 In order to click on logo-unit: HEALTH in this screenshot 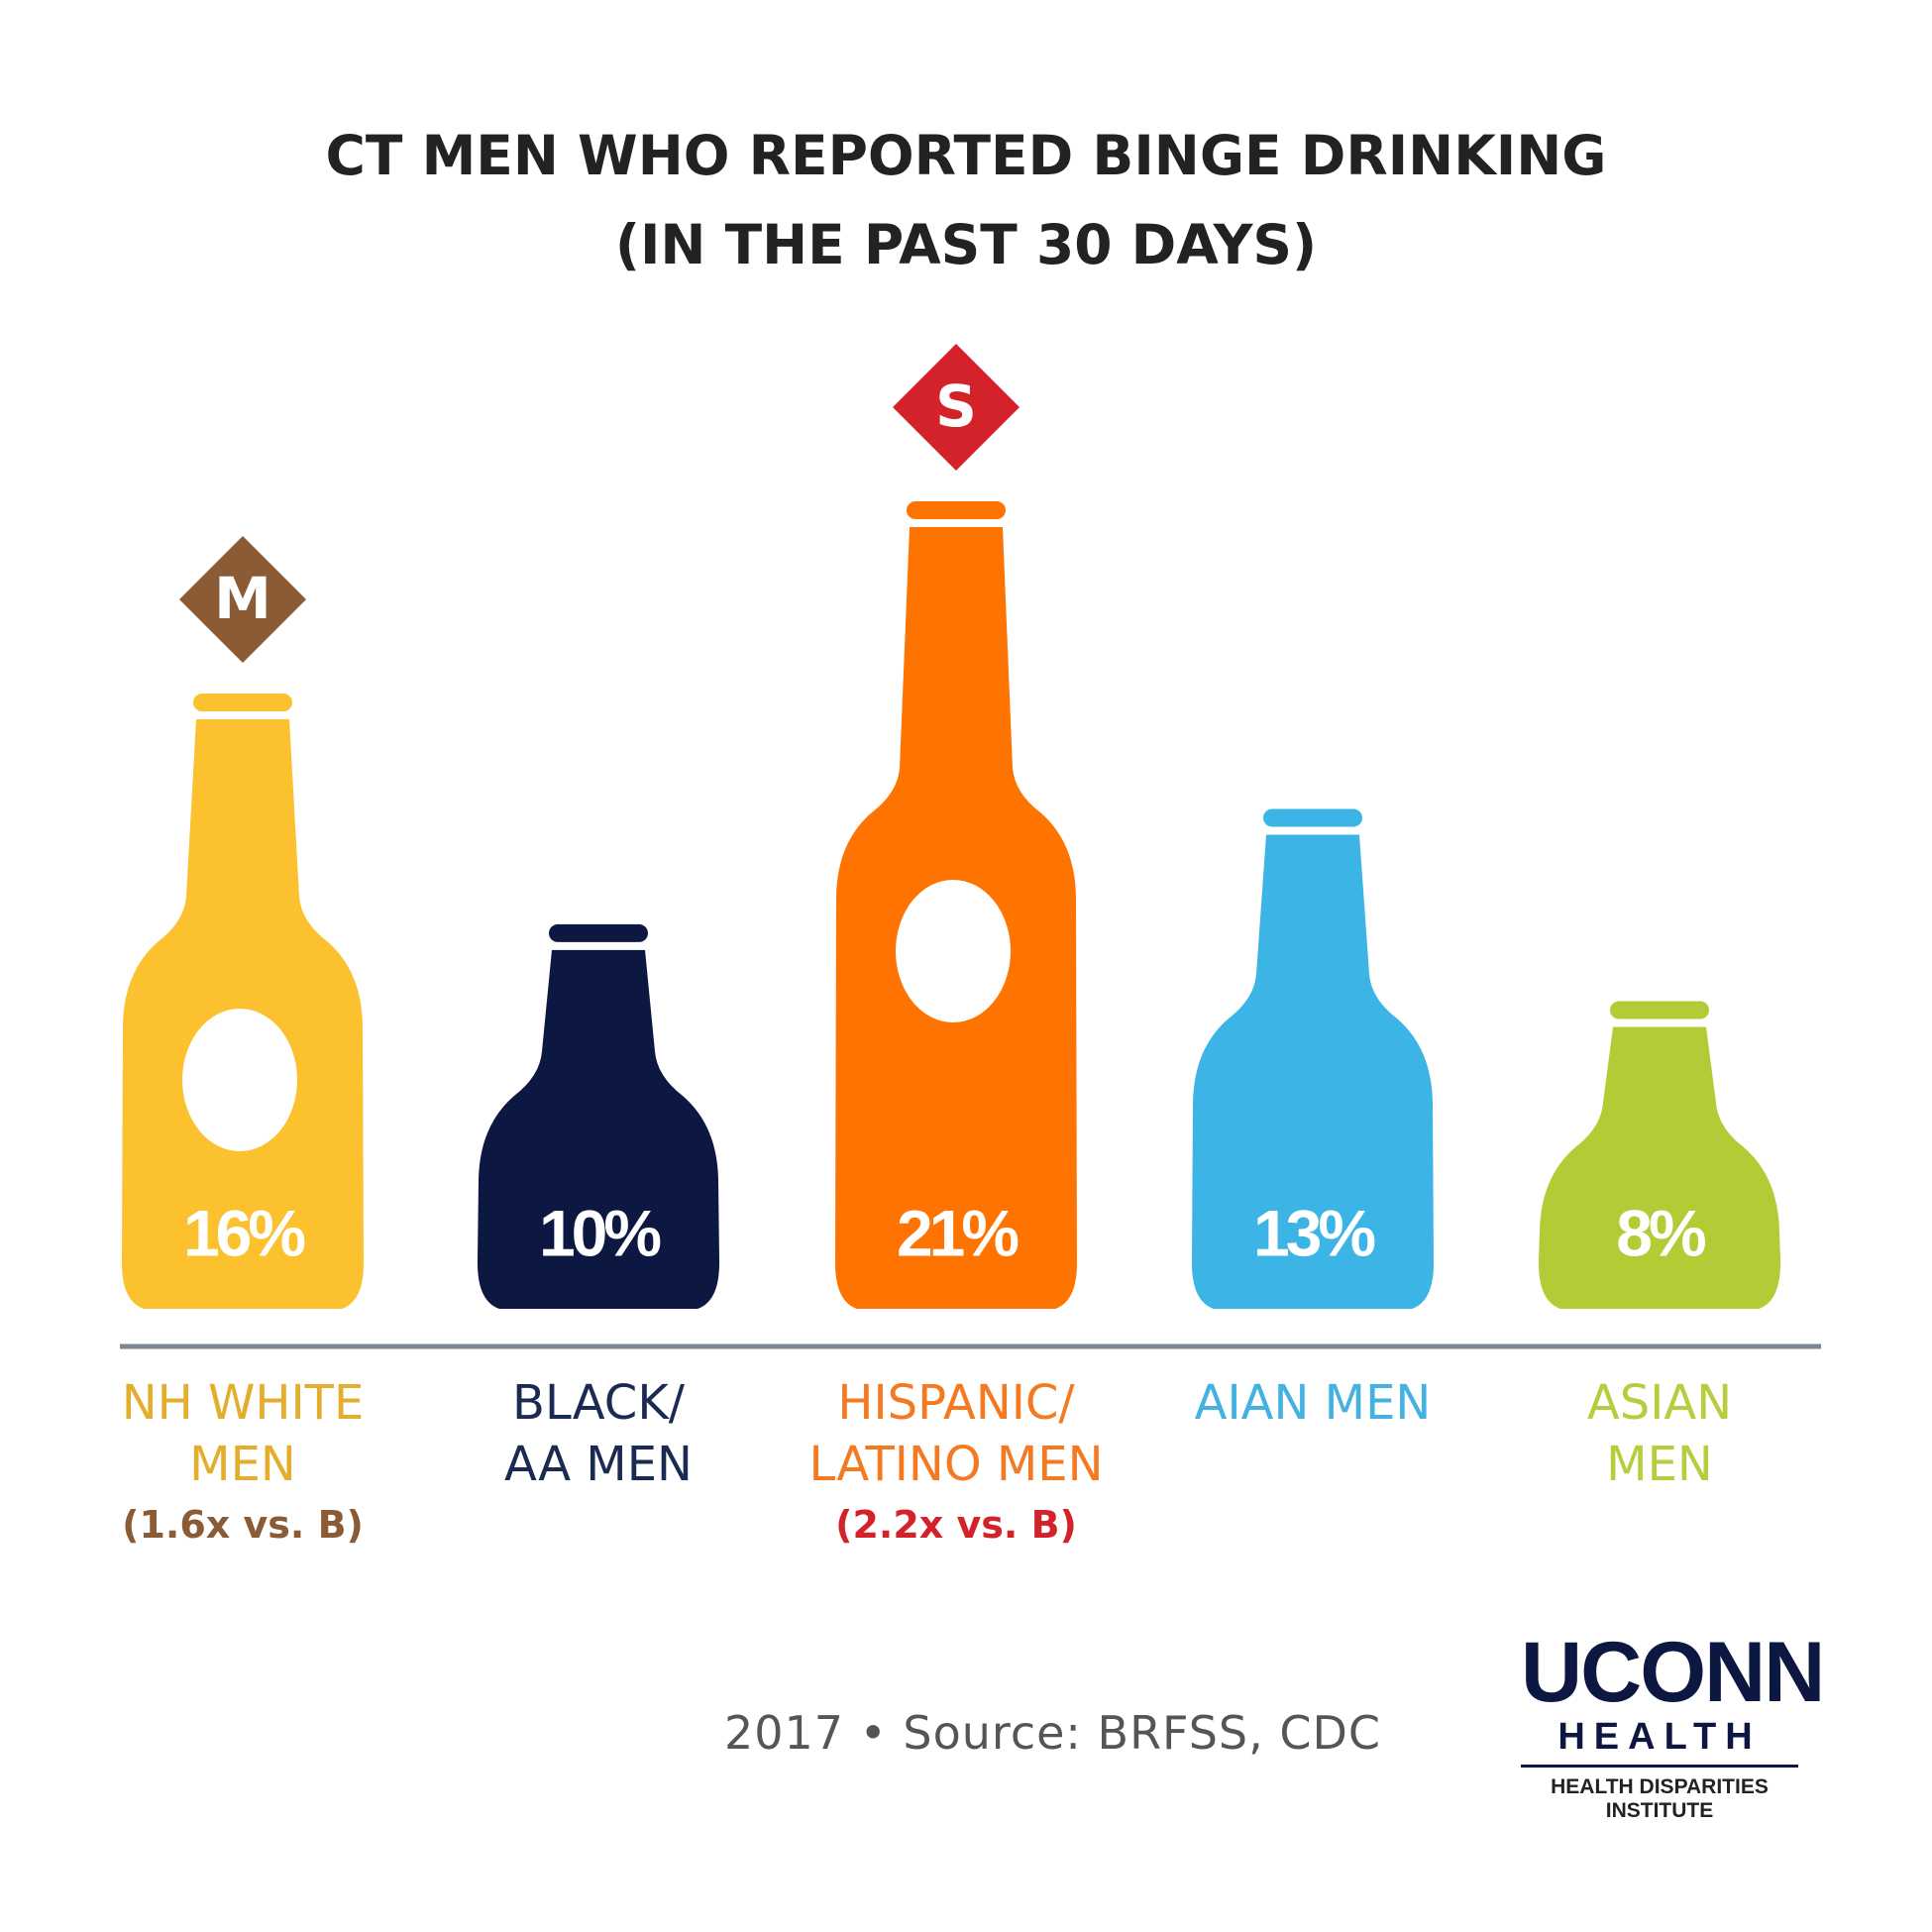, I will do `click(1660, 1741)`.